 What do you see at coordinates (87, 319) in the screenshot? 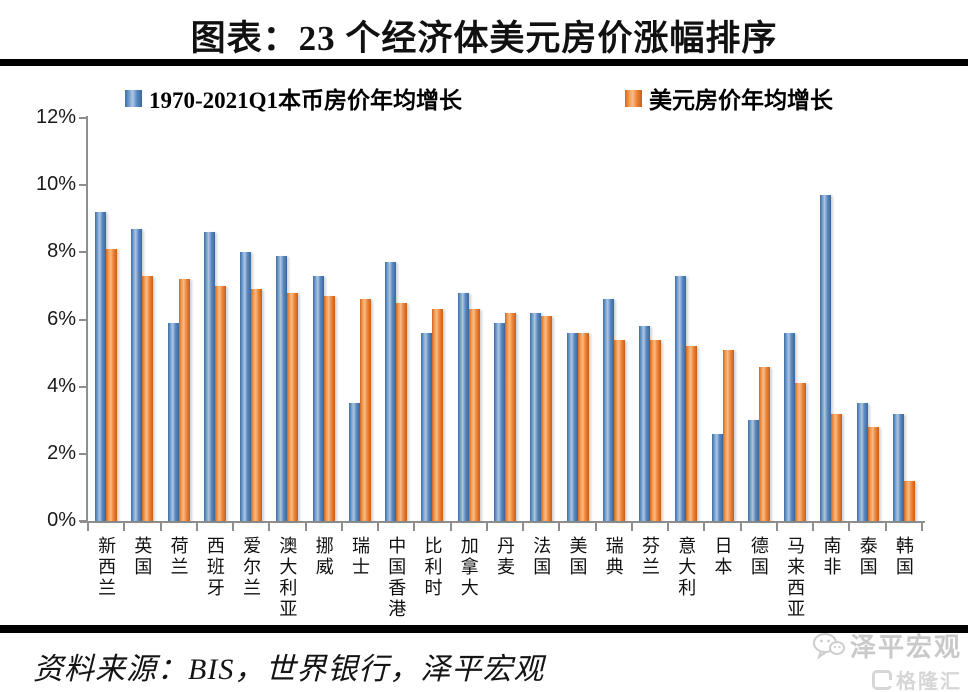
I see `y-axis-line` at bounding box center [87, 319].